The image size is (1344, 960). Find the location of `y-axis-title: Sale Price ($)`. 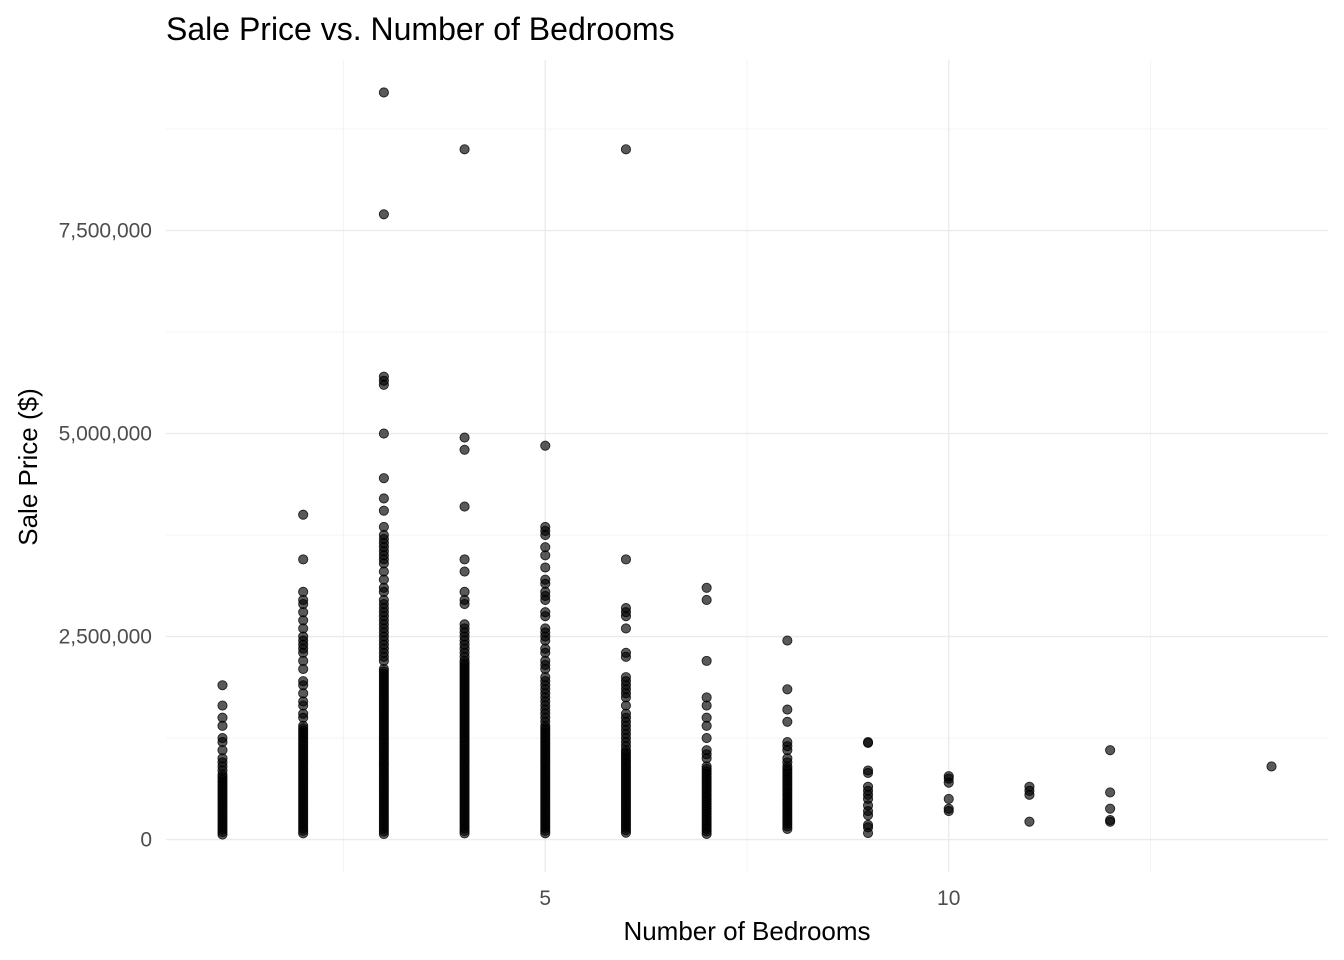

y-axis-title: Sale Price ($) is located at coordinates (28, 467).